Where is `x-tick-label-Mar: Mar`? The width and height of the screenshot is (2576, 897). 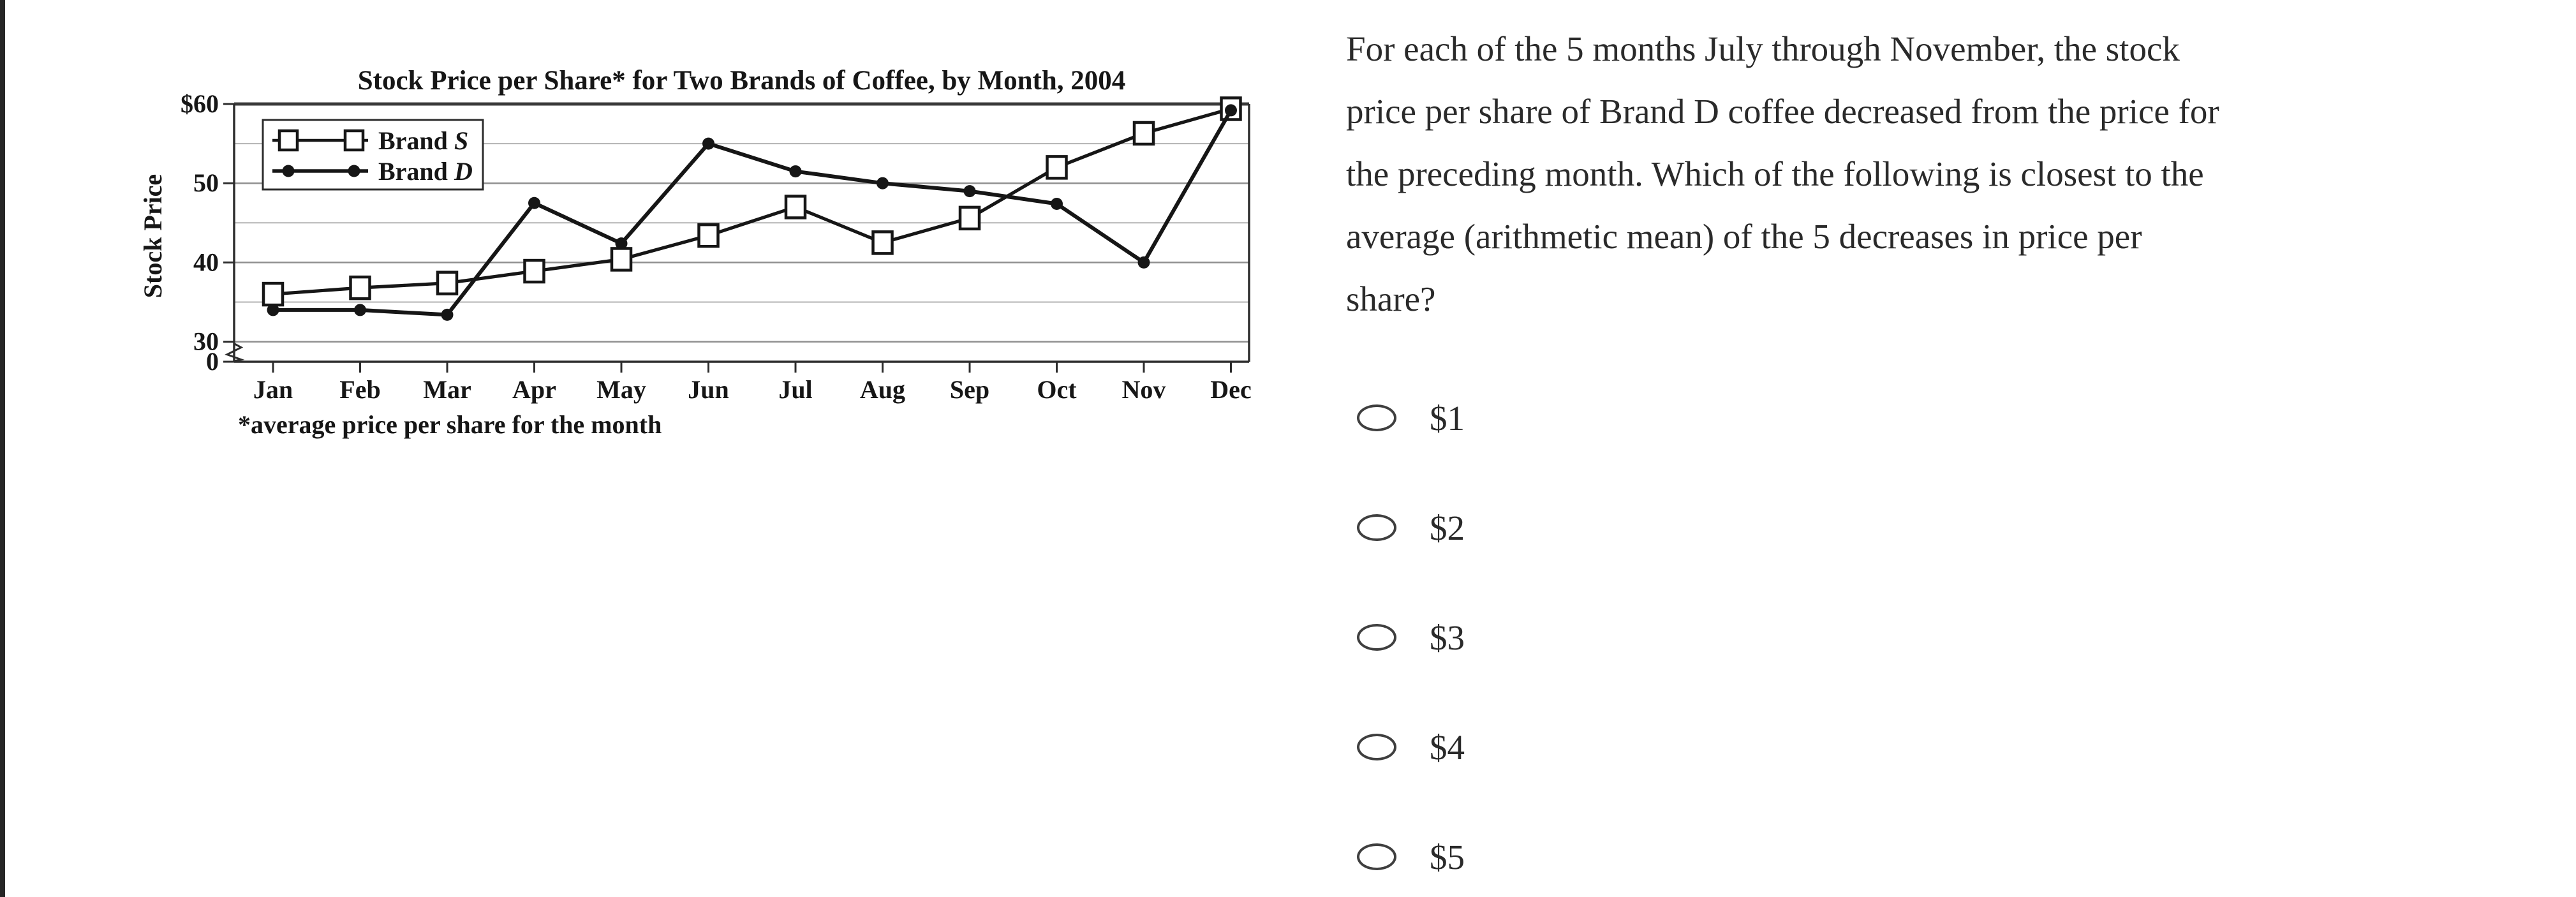
x-tick-label-Mar: Mar is located at coordinates (447, 389).